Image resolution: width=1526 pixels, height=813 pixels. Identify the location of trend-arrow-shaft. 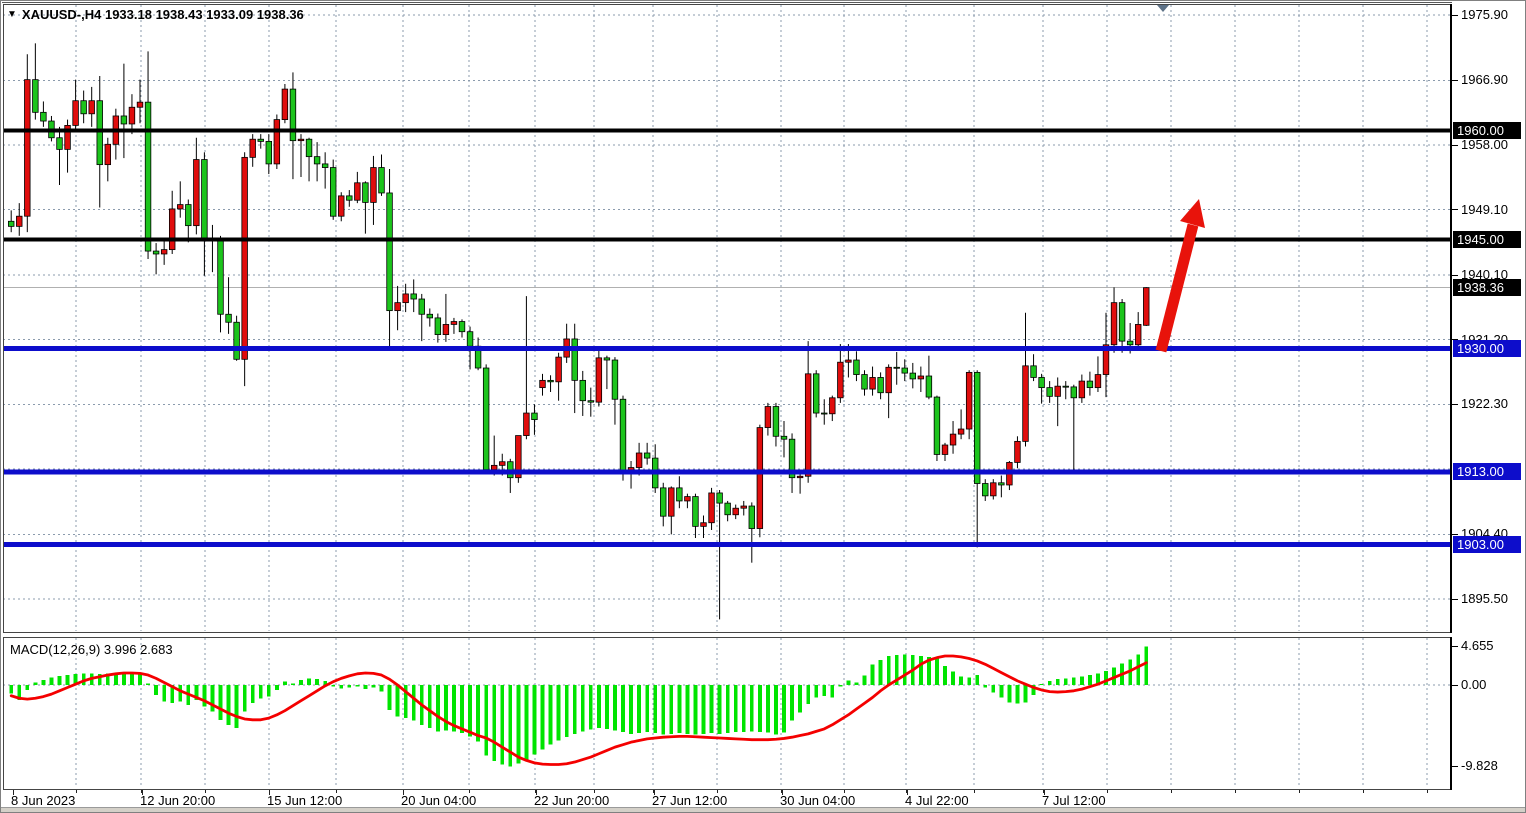
(1177, 288).